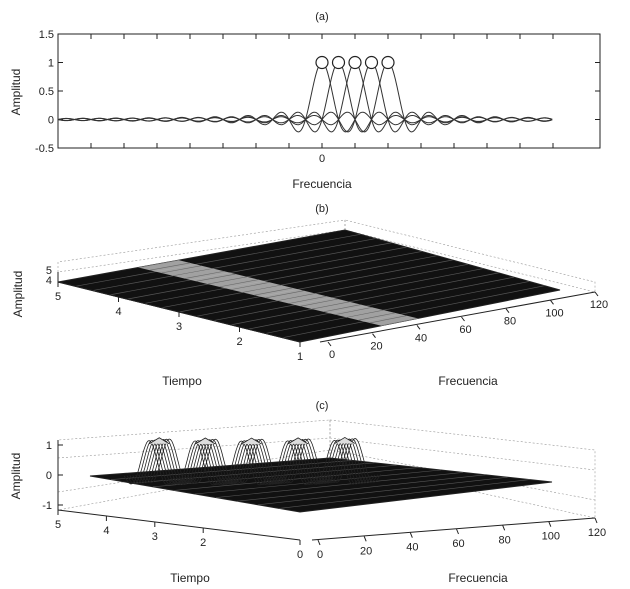 The height and width of the screenshot is (589, 630). I want to click on panel-c-back-wall-right, so click(462, 469).